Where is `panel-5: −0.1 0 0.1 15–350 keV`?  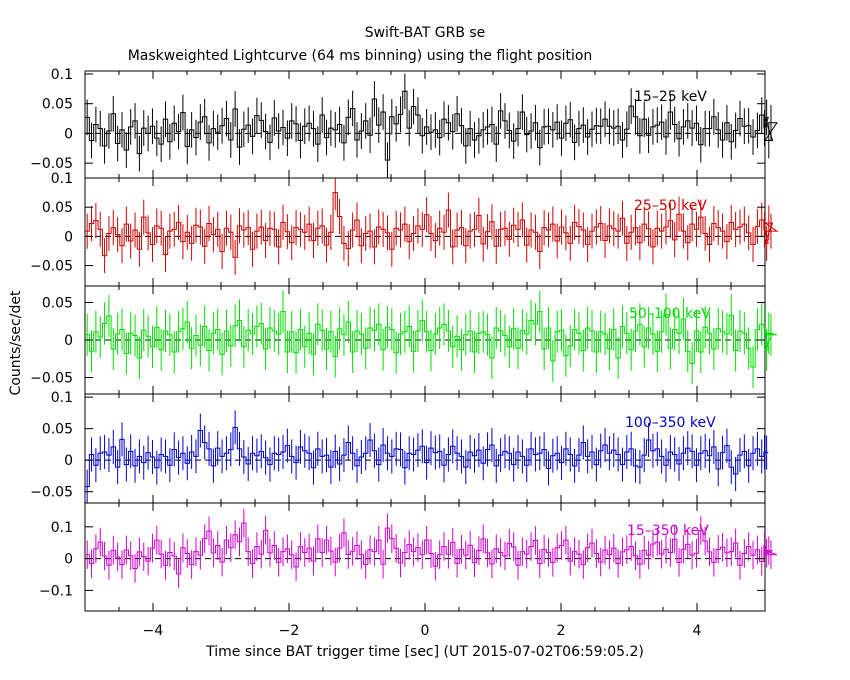
panel-5: −0.1 0 0.1 15–350 keV is located at coordinates (408, 557).